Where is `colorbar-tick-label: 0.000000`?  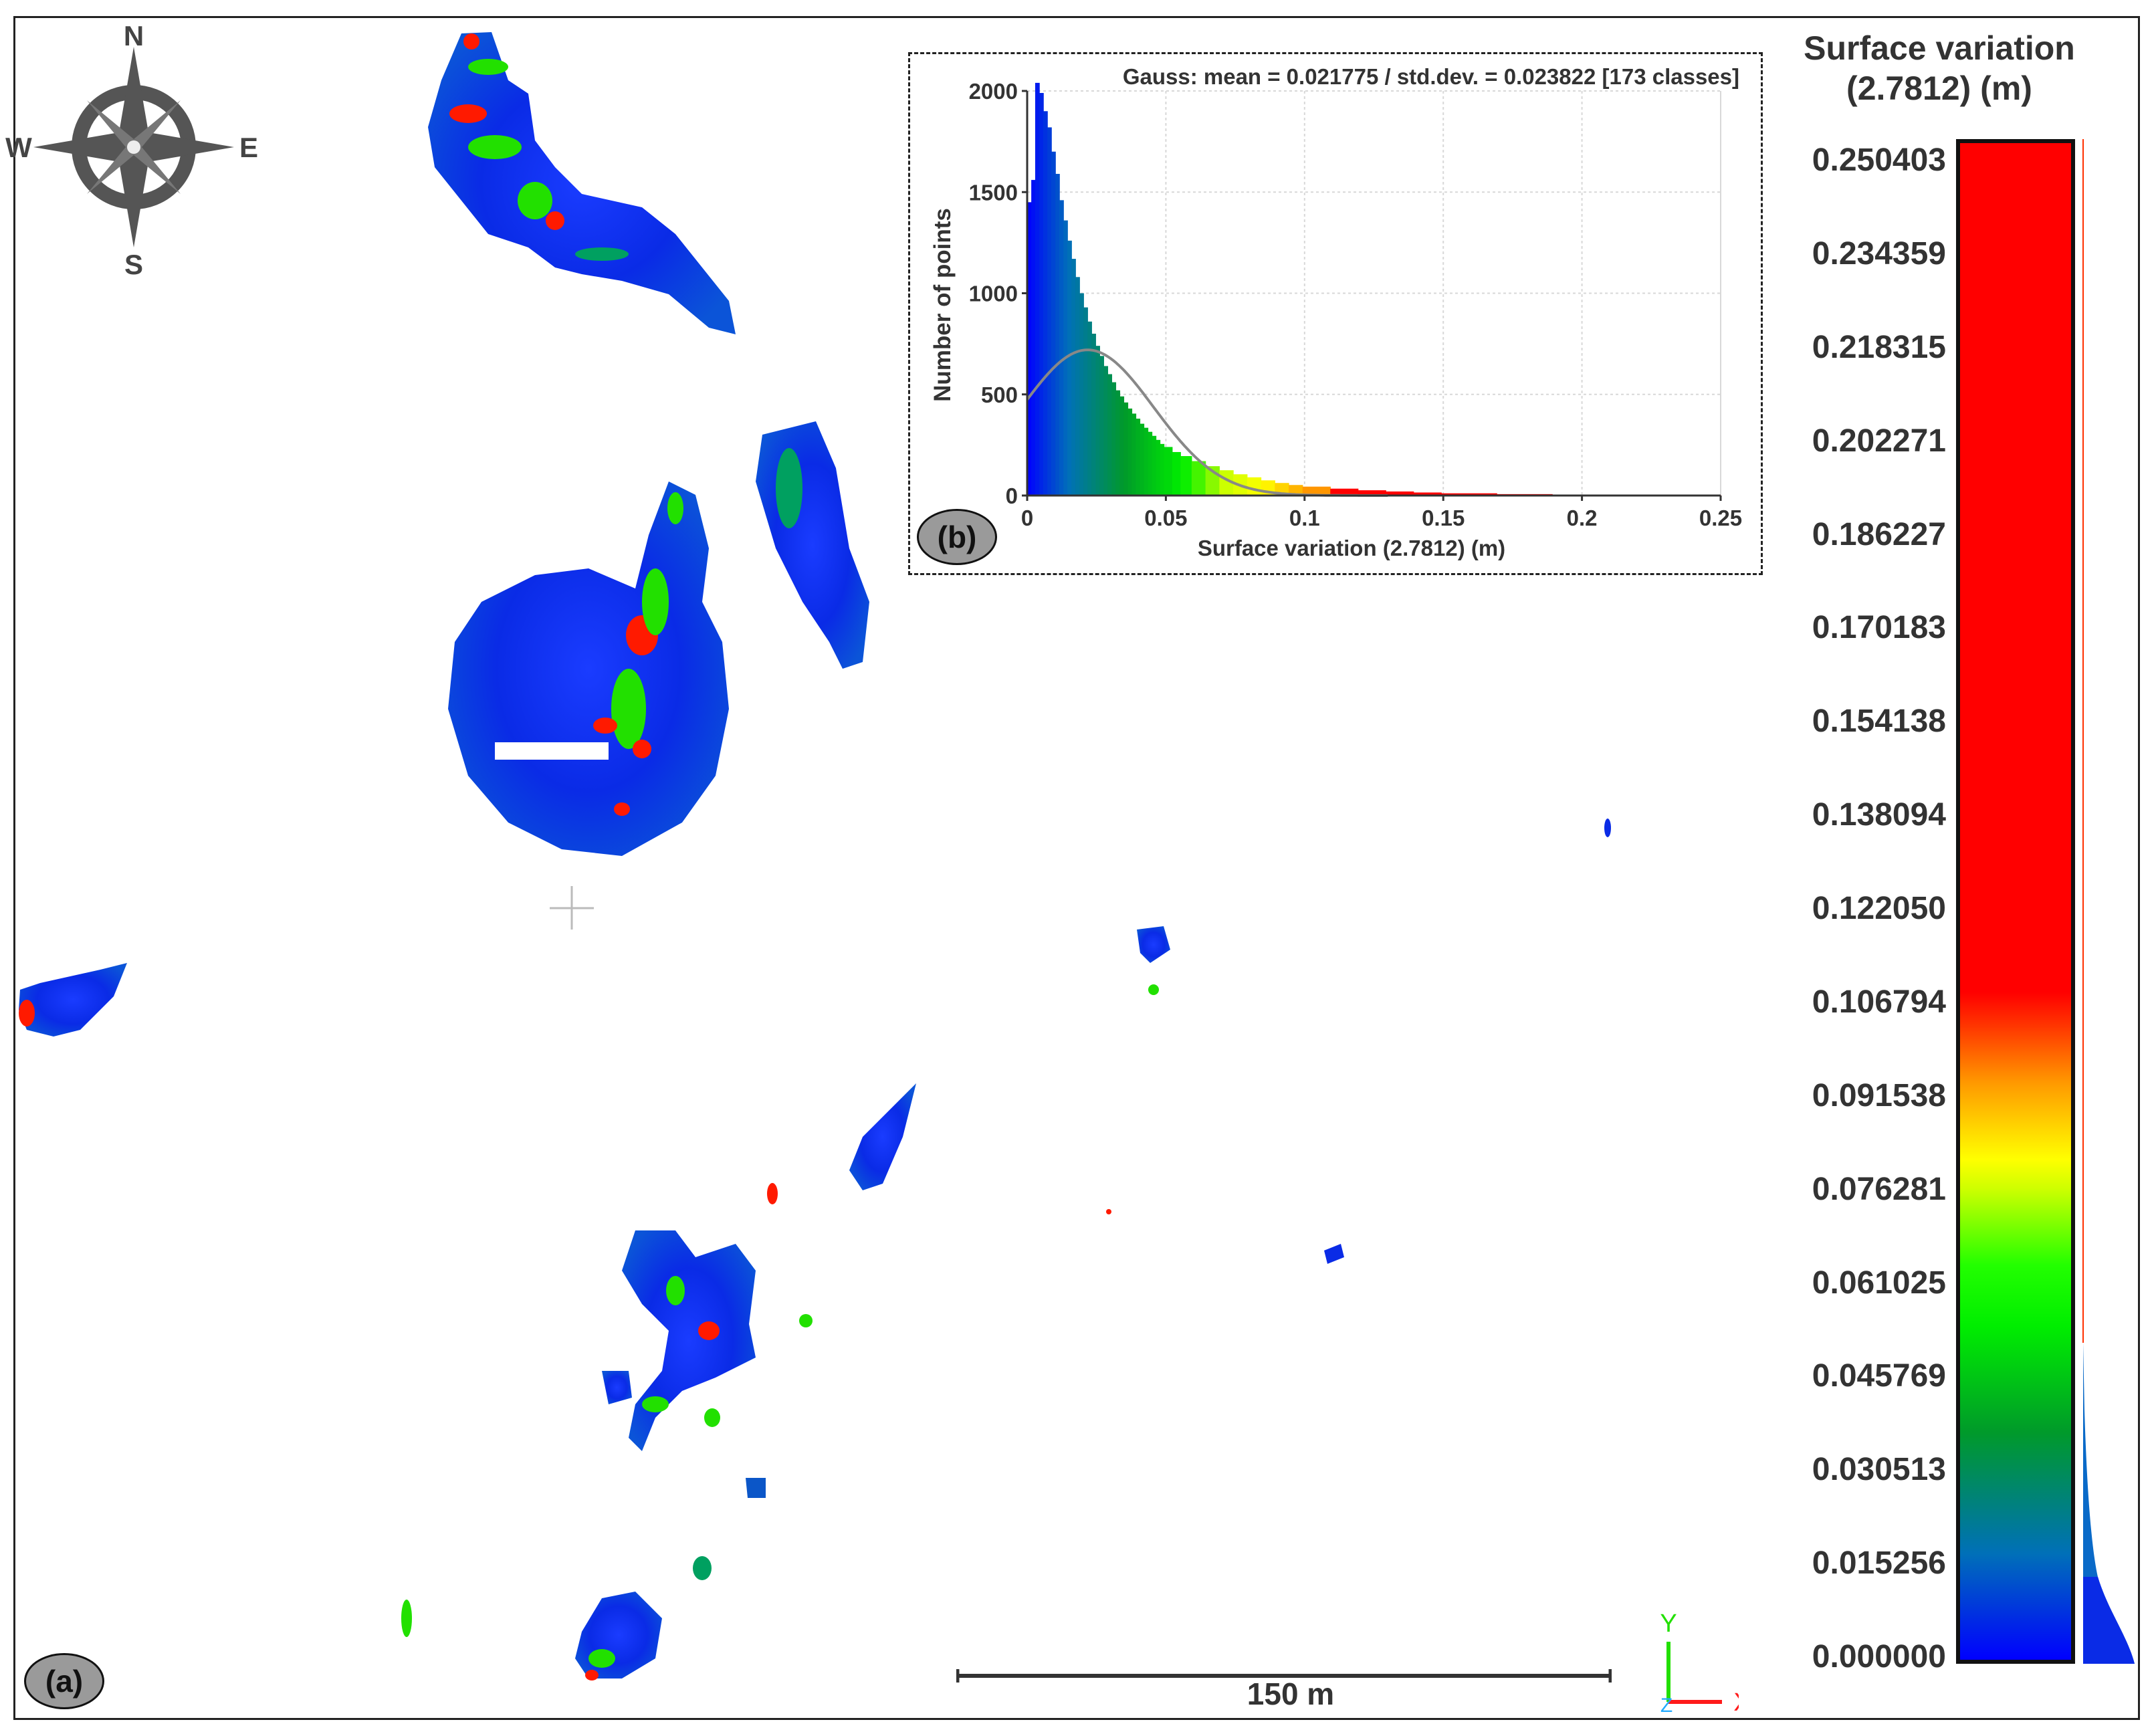 colorbar-tick-label: 0.000000 is located at coordinates (1879, 1656).